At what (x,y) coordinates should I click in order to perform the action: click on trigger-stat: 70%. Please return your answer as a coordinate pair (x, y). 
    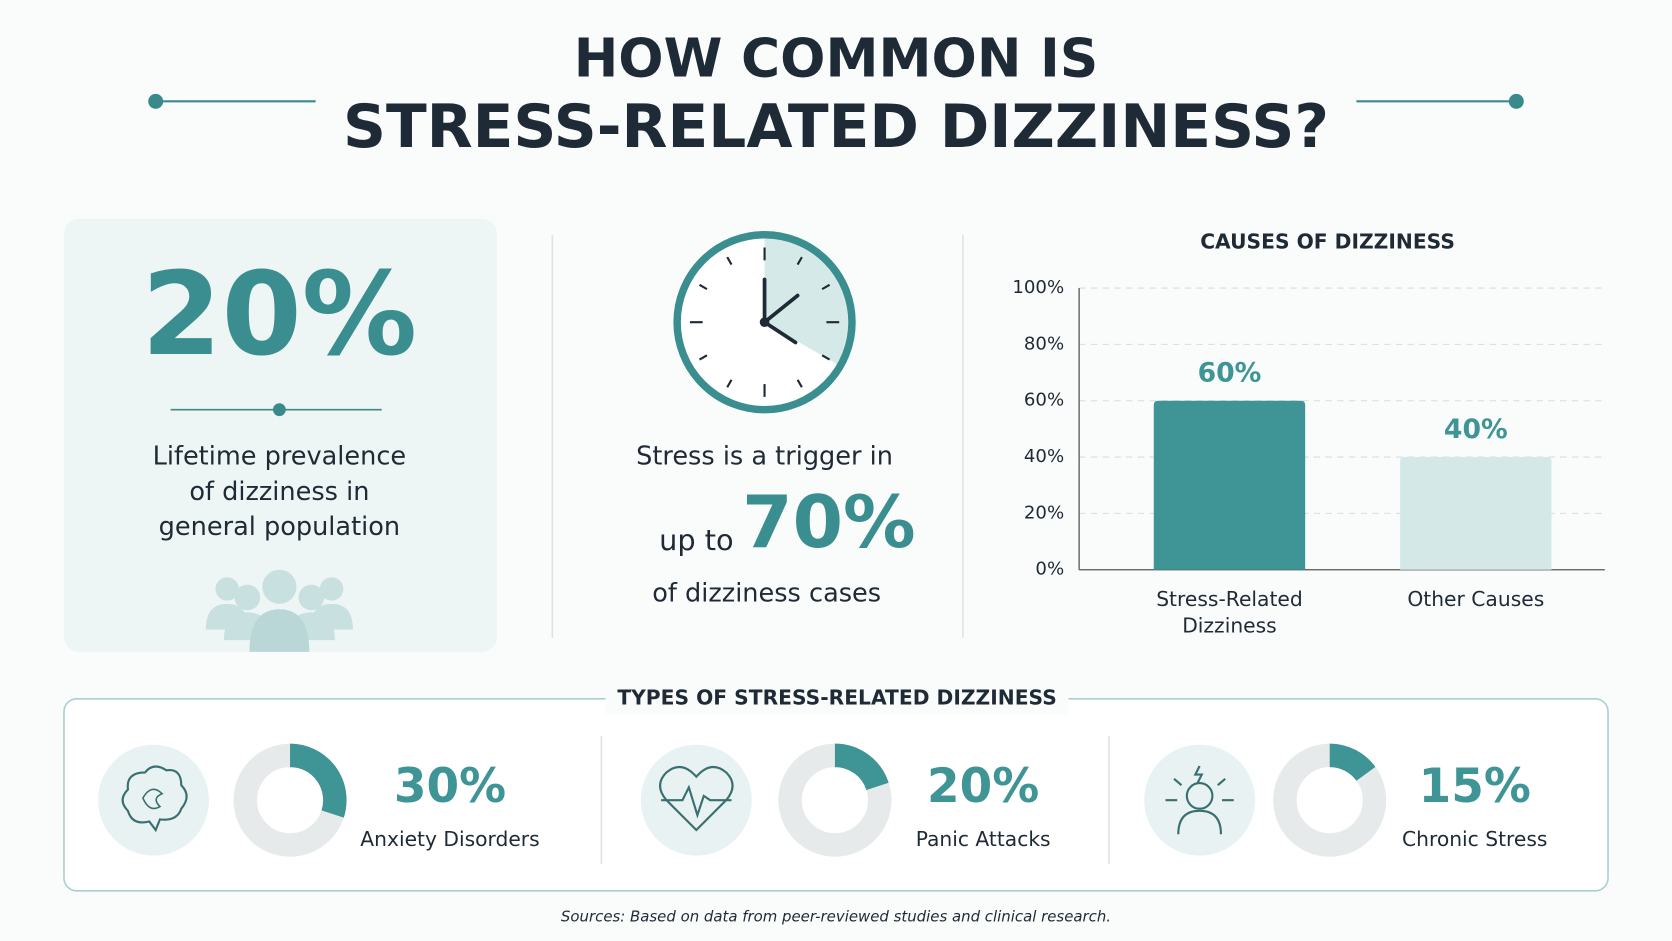
    Looking at the image, I should click on (829, 523).